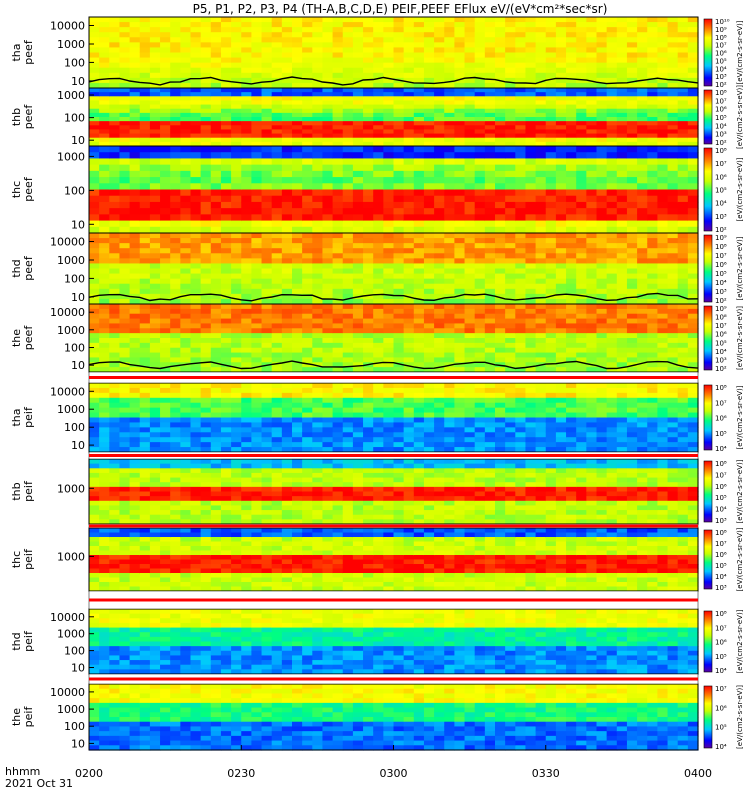  Describe the element at coordinates (393, 297) in the screenshot. I see `overlay-line` at that location.